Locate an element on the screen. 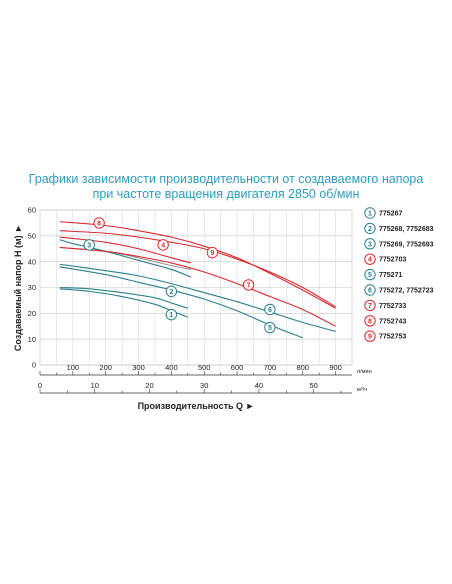 The image size is (452, 584). curve-marker-label: 5 is located at coordinates (270, 328).